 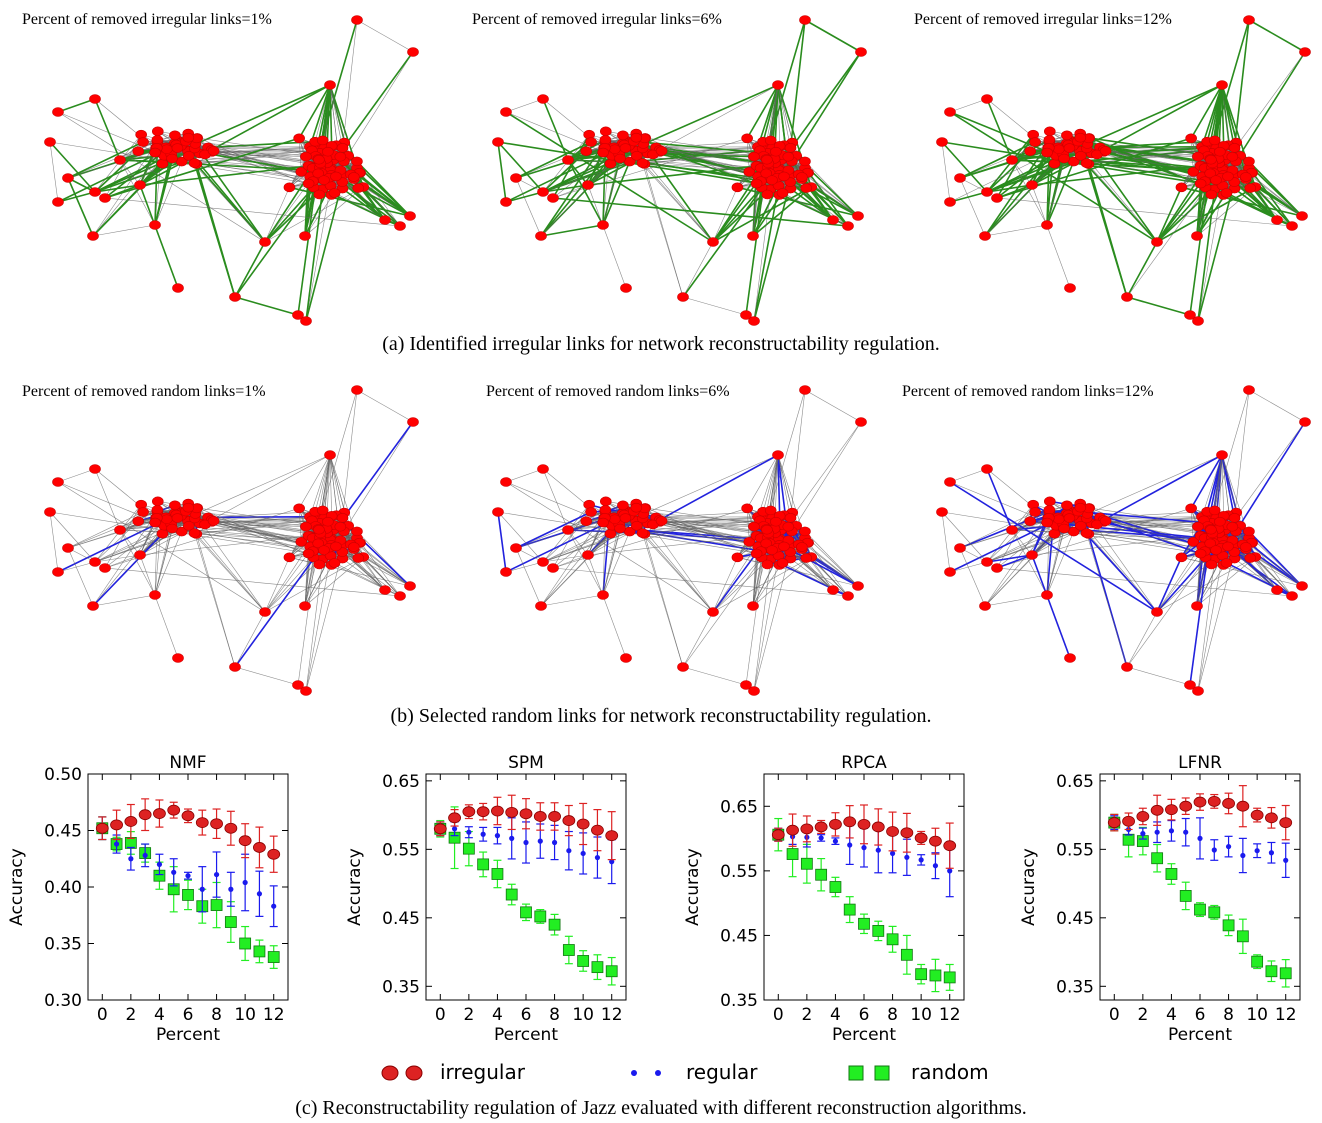 What do you see at coordinates (597, 19) in the screenshot?
I see `network-plot-title: Percent of removed irregular links=6%` at bounding box center [597, 19].